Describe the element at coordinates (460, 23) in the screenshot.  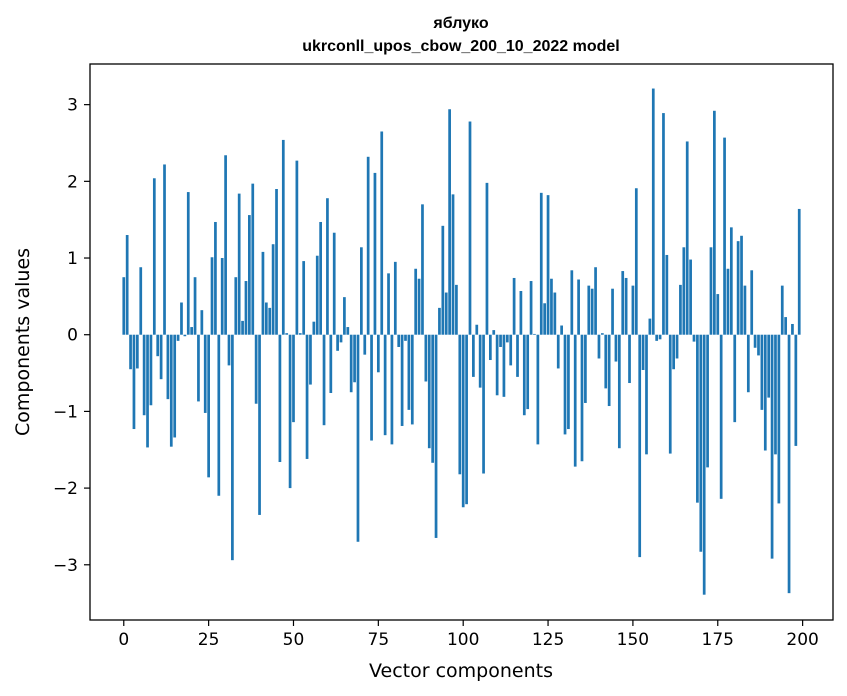
I see `chart-title-line1: яблуко` at that location.